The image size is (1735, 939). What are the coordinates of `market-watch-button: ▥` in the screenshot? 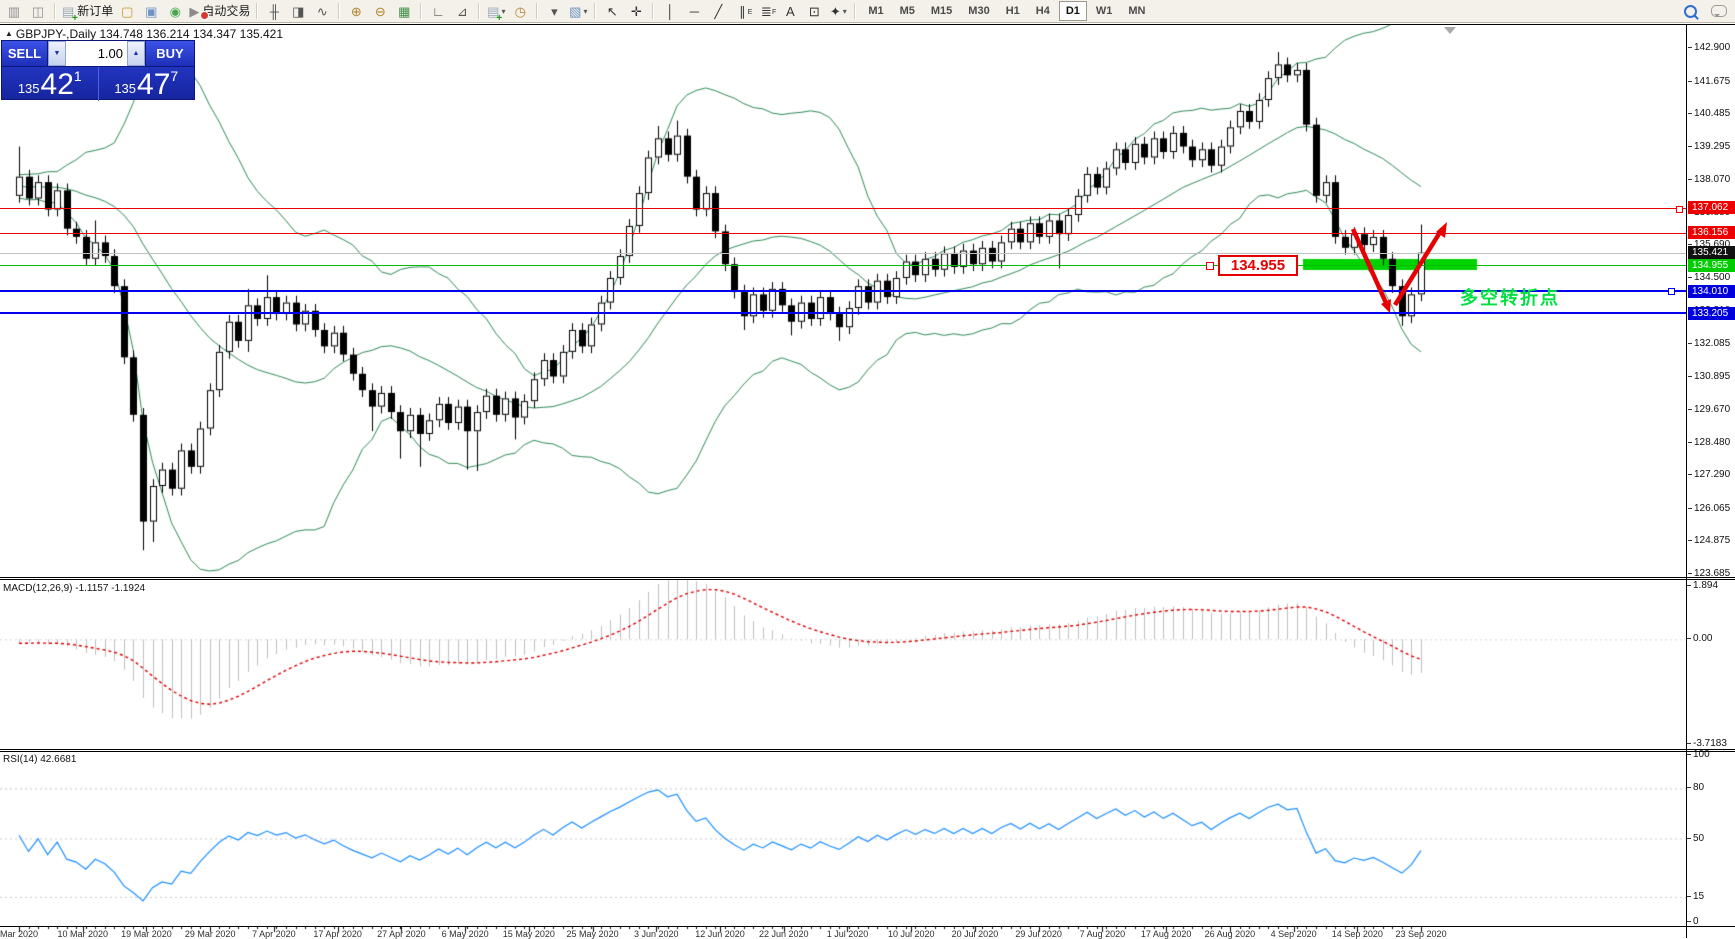 It's located at (14, 11).